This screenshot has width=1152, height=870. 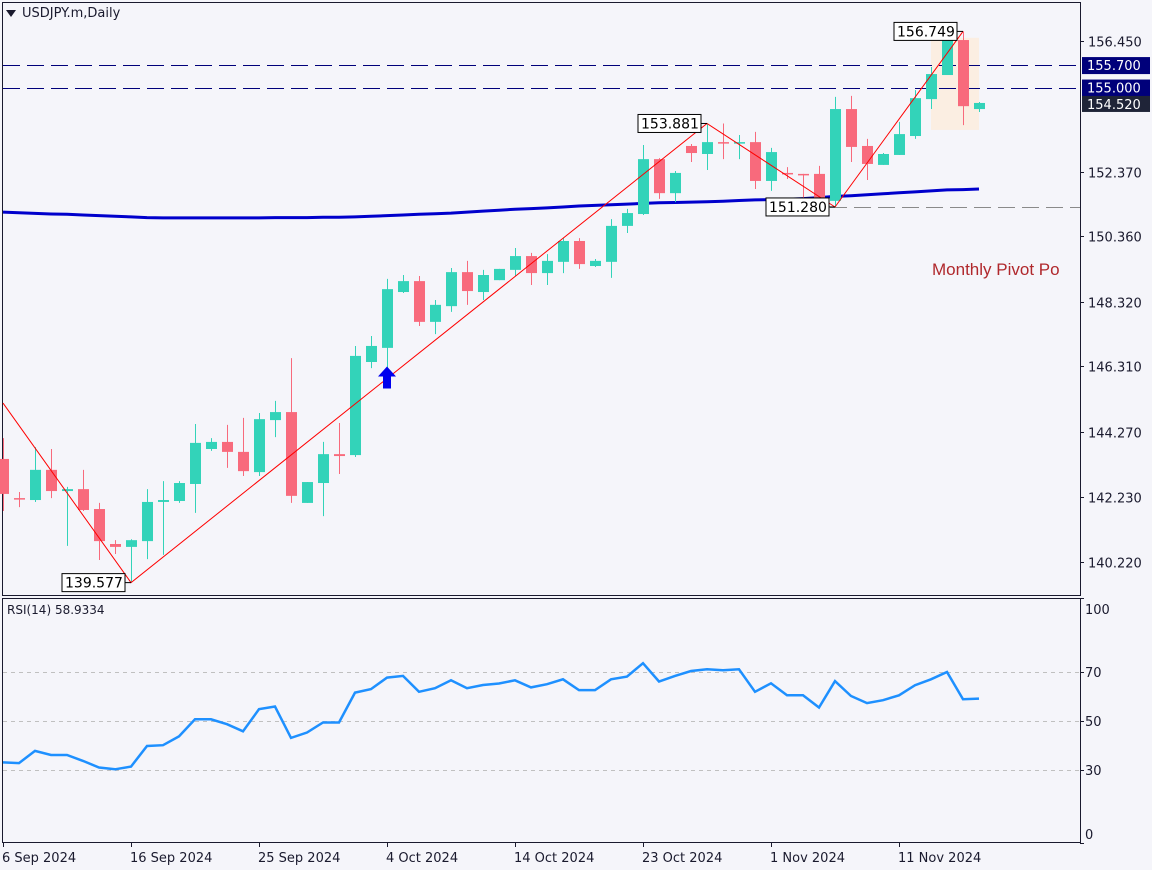 I want to click on monthly-pivot-label: Monthly Pivot Po, so click(x=996, y=269).